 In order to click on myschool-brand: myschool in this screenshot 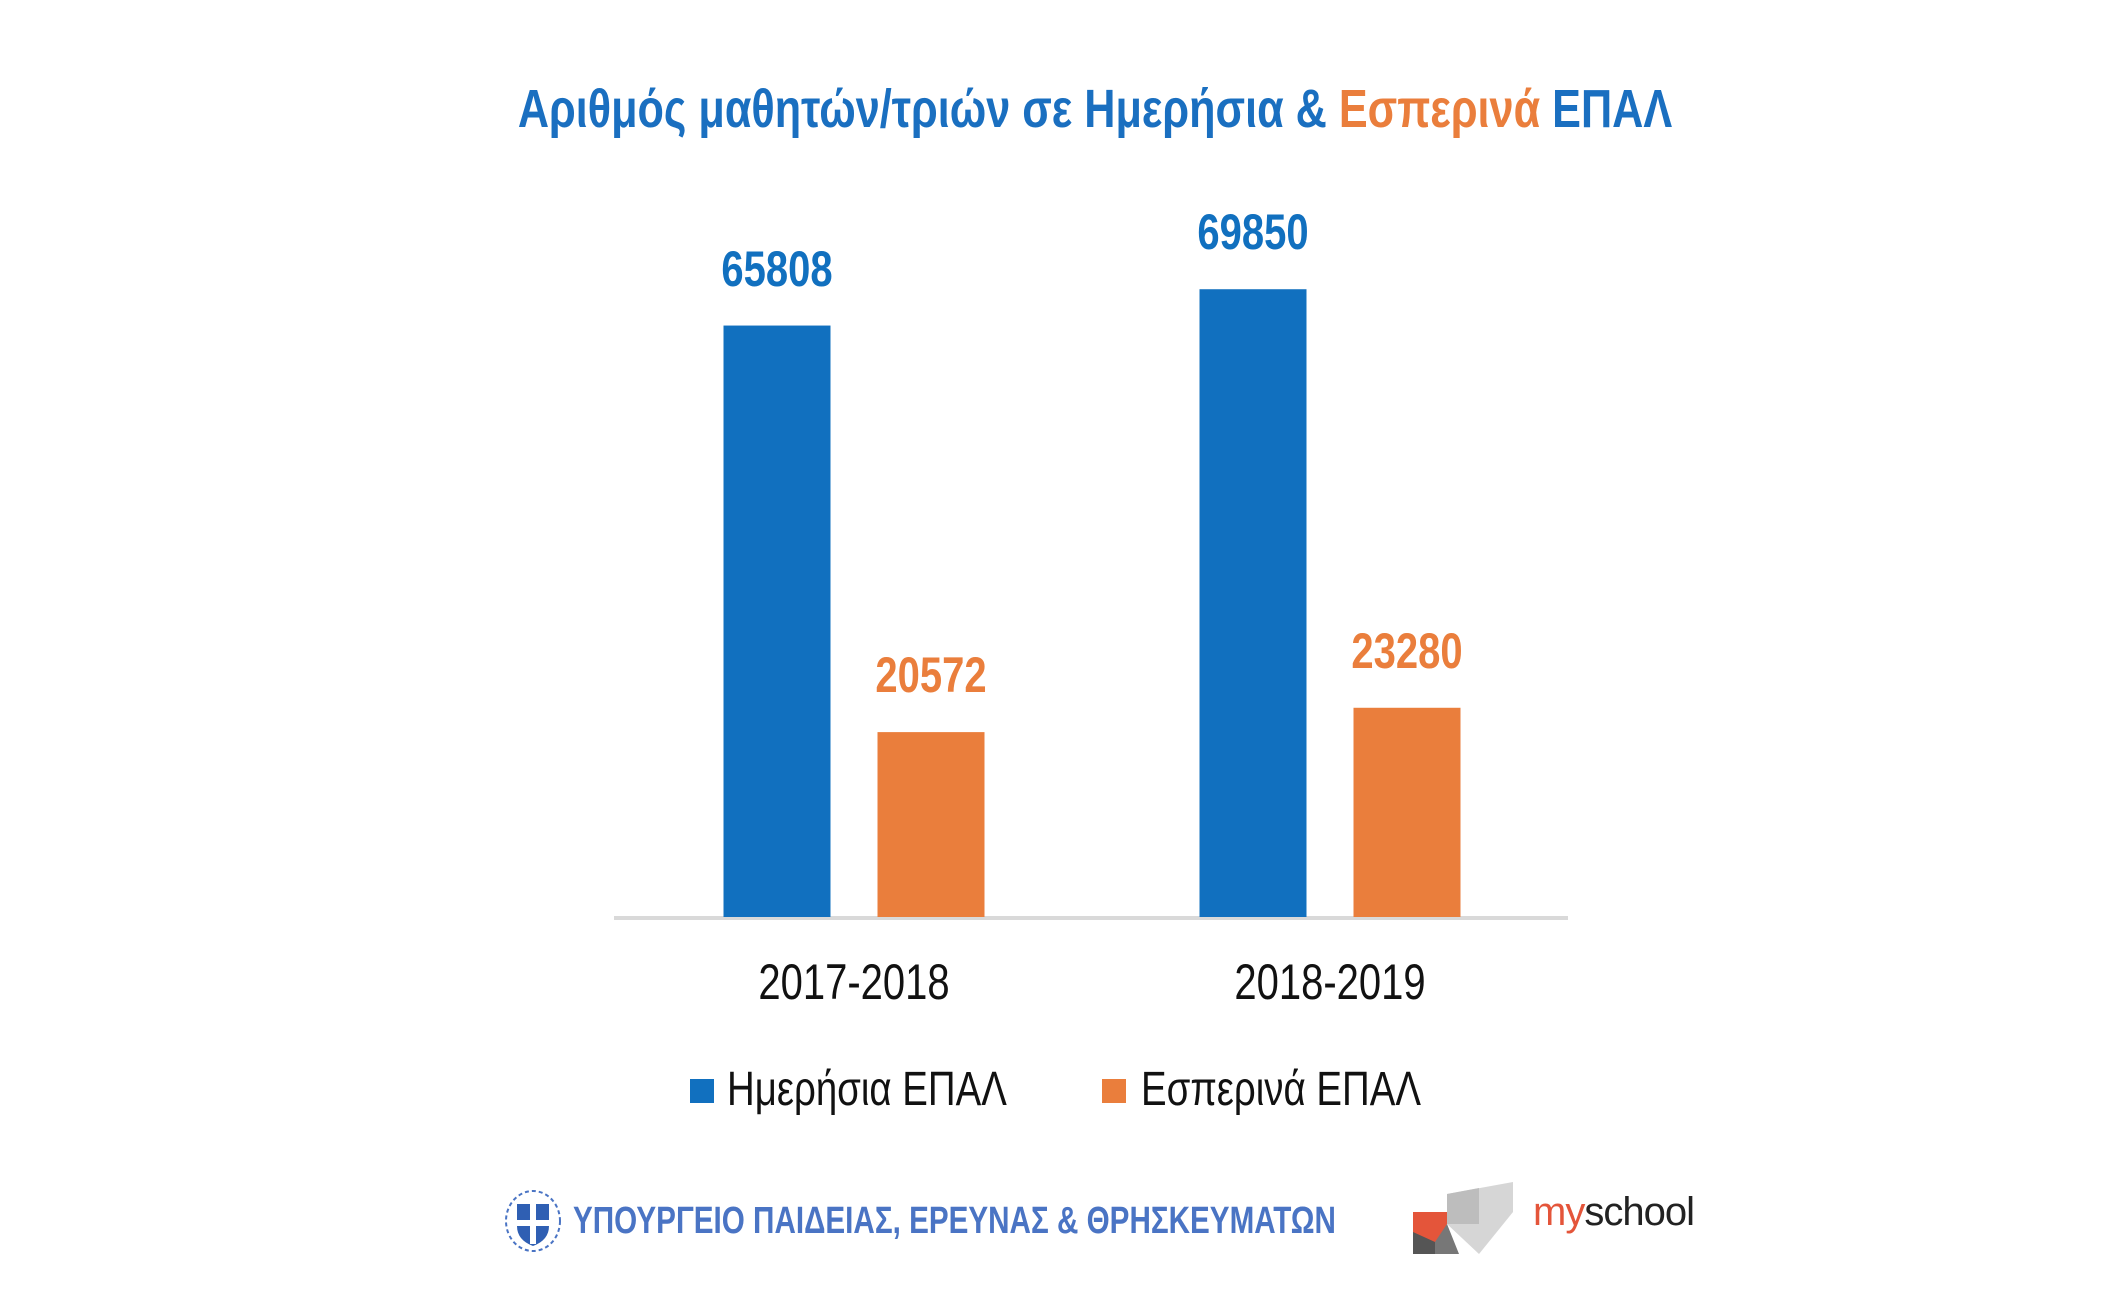, I will do `click(1614, 1212)`.